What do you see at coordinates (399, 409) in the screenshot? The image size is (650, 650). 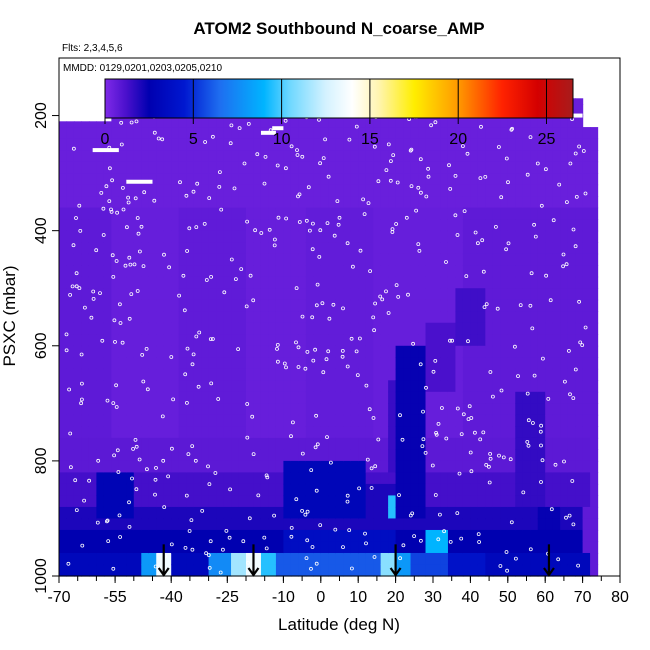 I see `heatmap-cell-1903` at bounding box center [399, 409].